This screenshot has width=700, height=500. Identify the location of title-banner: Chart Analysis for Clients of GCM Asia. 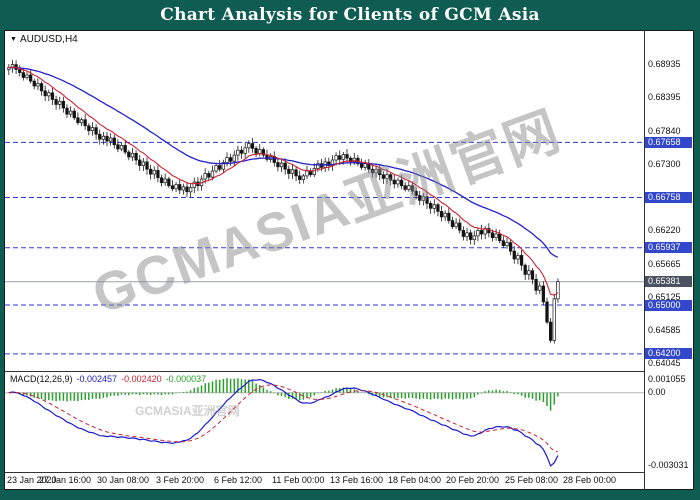
(350, 15).